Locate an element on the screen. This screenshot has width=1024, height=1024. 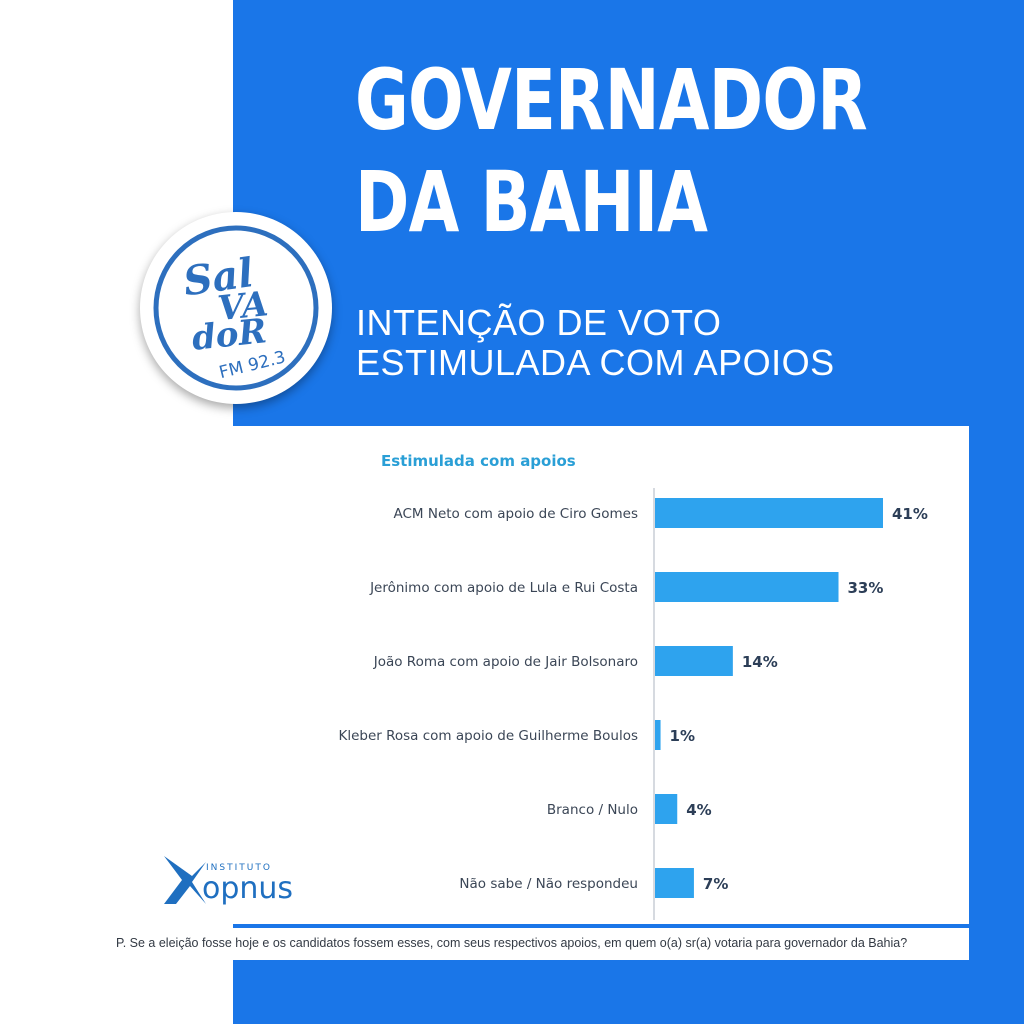
value-label-4: 4% is located at coordinates (698, 810).